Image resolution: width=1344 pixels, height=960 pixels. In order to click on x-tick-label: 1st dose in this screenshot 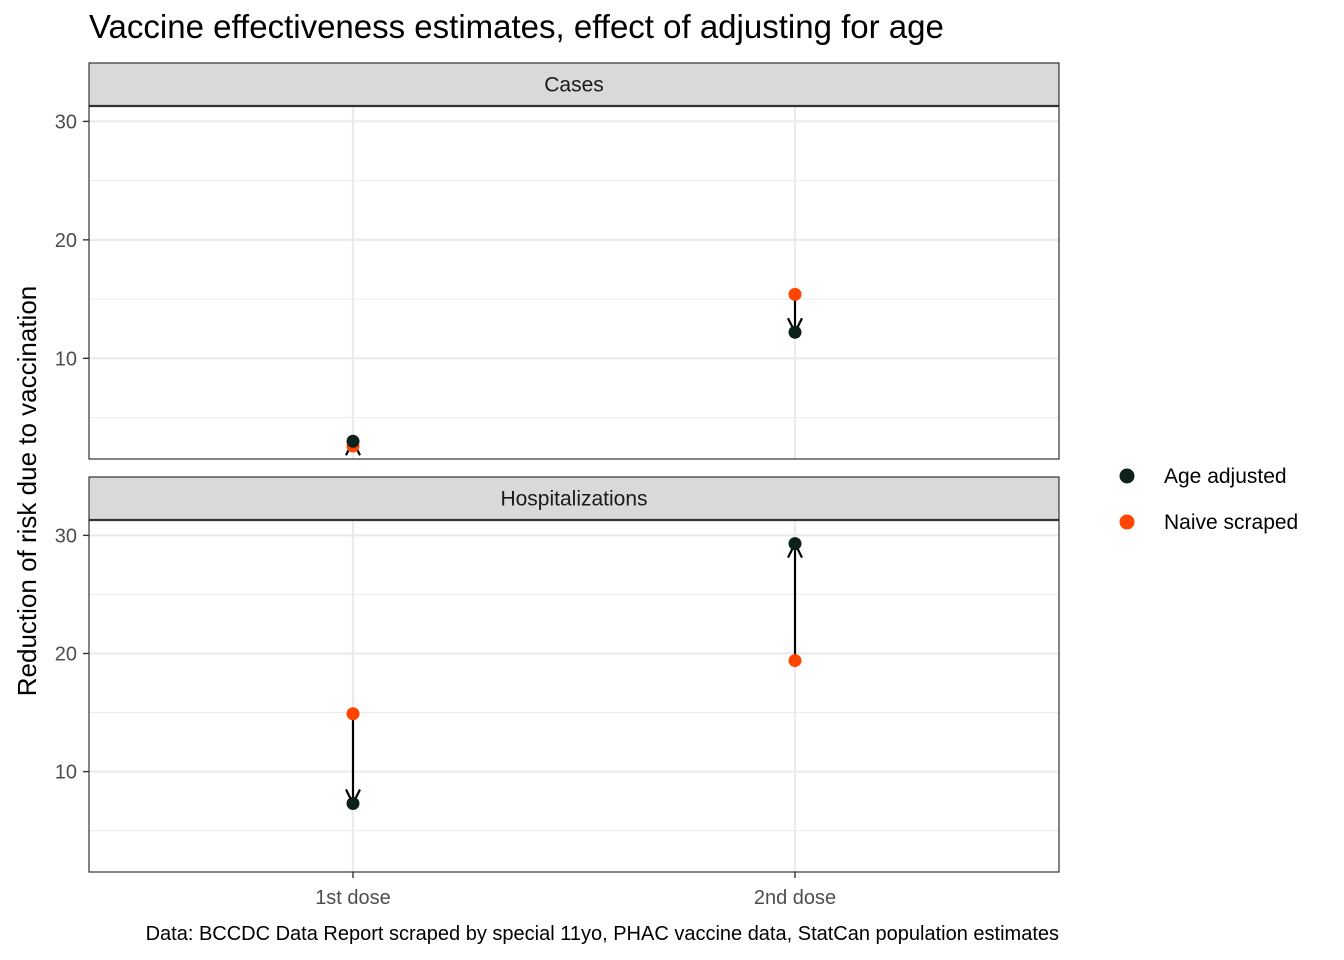, I will do `click(353, 898)`.